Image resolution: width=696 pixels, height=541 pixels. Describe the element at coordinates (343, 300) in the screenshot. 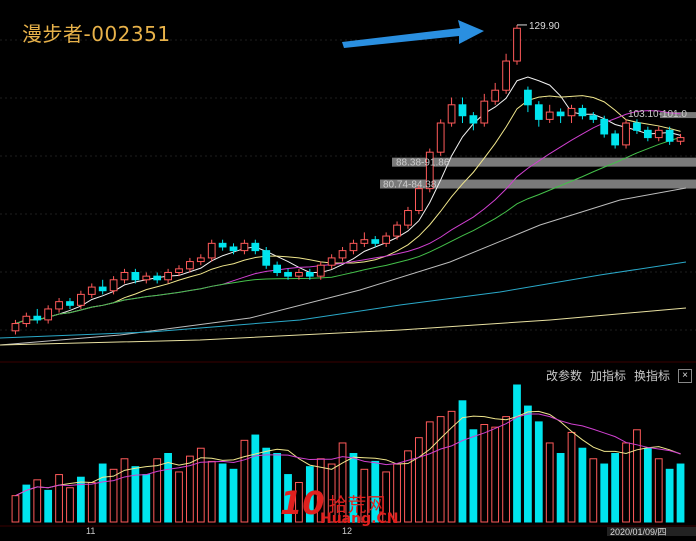

I see `ma120-line` at that location.